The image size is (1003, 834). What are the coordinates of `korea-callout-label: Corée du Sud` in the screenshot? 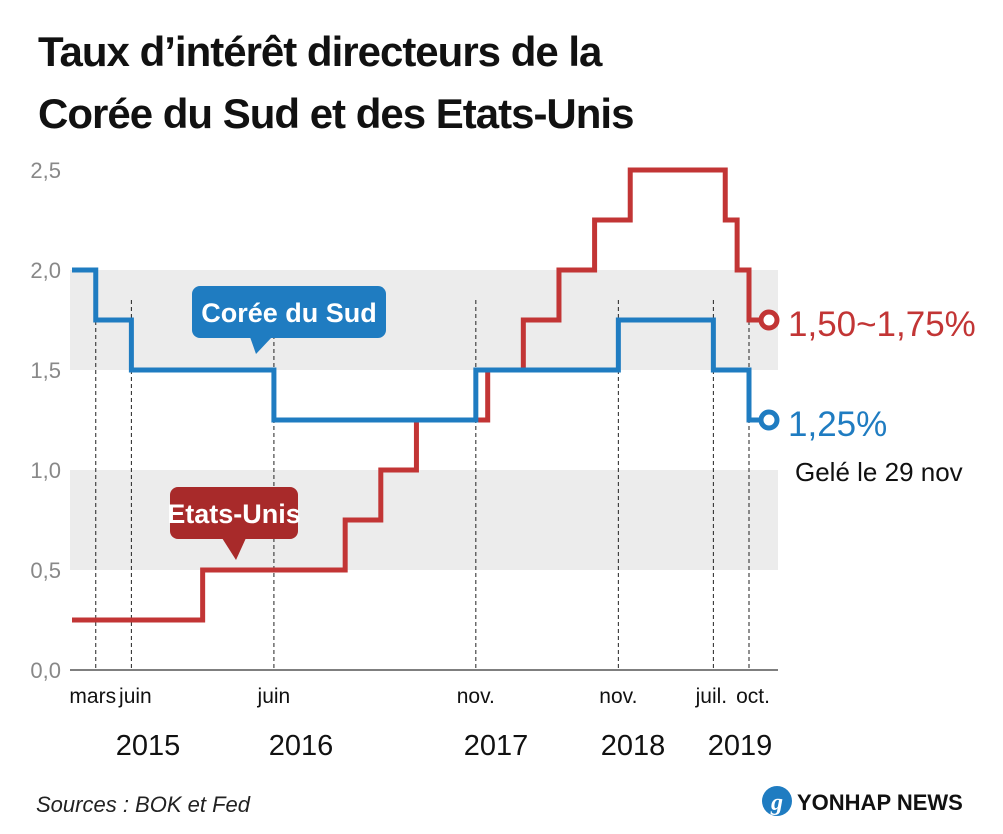 It's located at (289, 313).